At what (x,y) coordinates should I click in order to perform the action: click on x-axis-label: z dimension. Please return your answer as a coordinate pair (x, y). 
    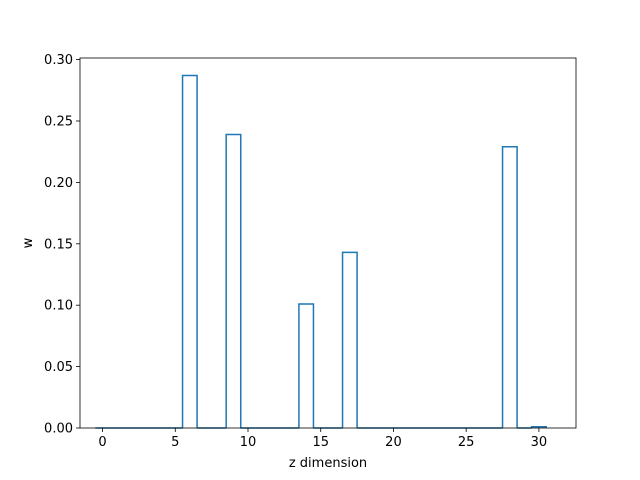
    Looking at the image, I should click on (328, 463).